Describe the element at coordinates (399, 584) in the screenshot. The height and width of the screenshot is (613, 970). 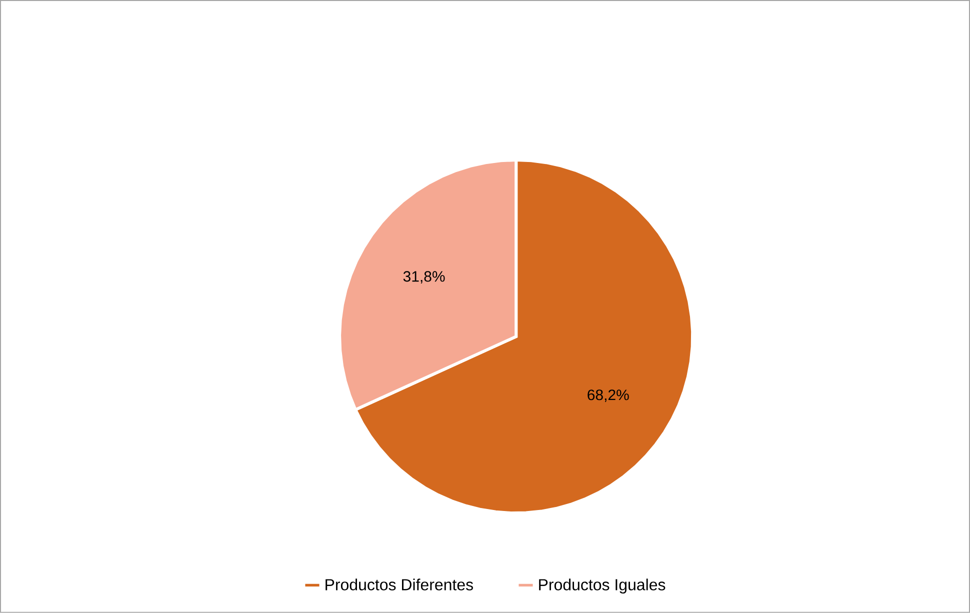
I see `legend-label: Productos Diferentes` at that location.